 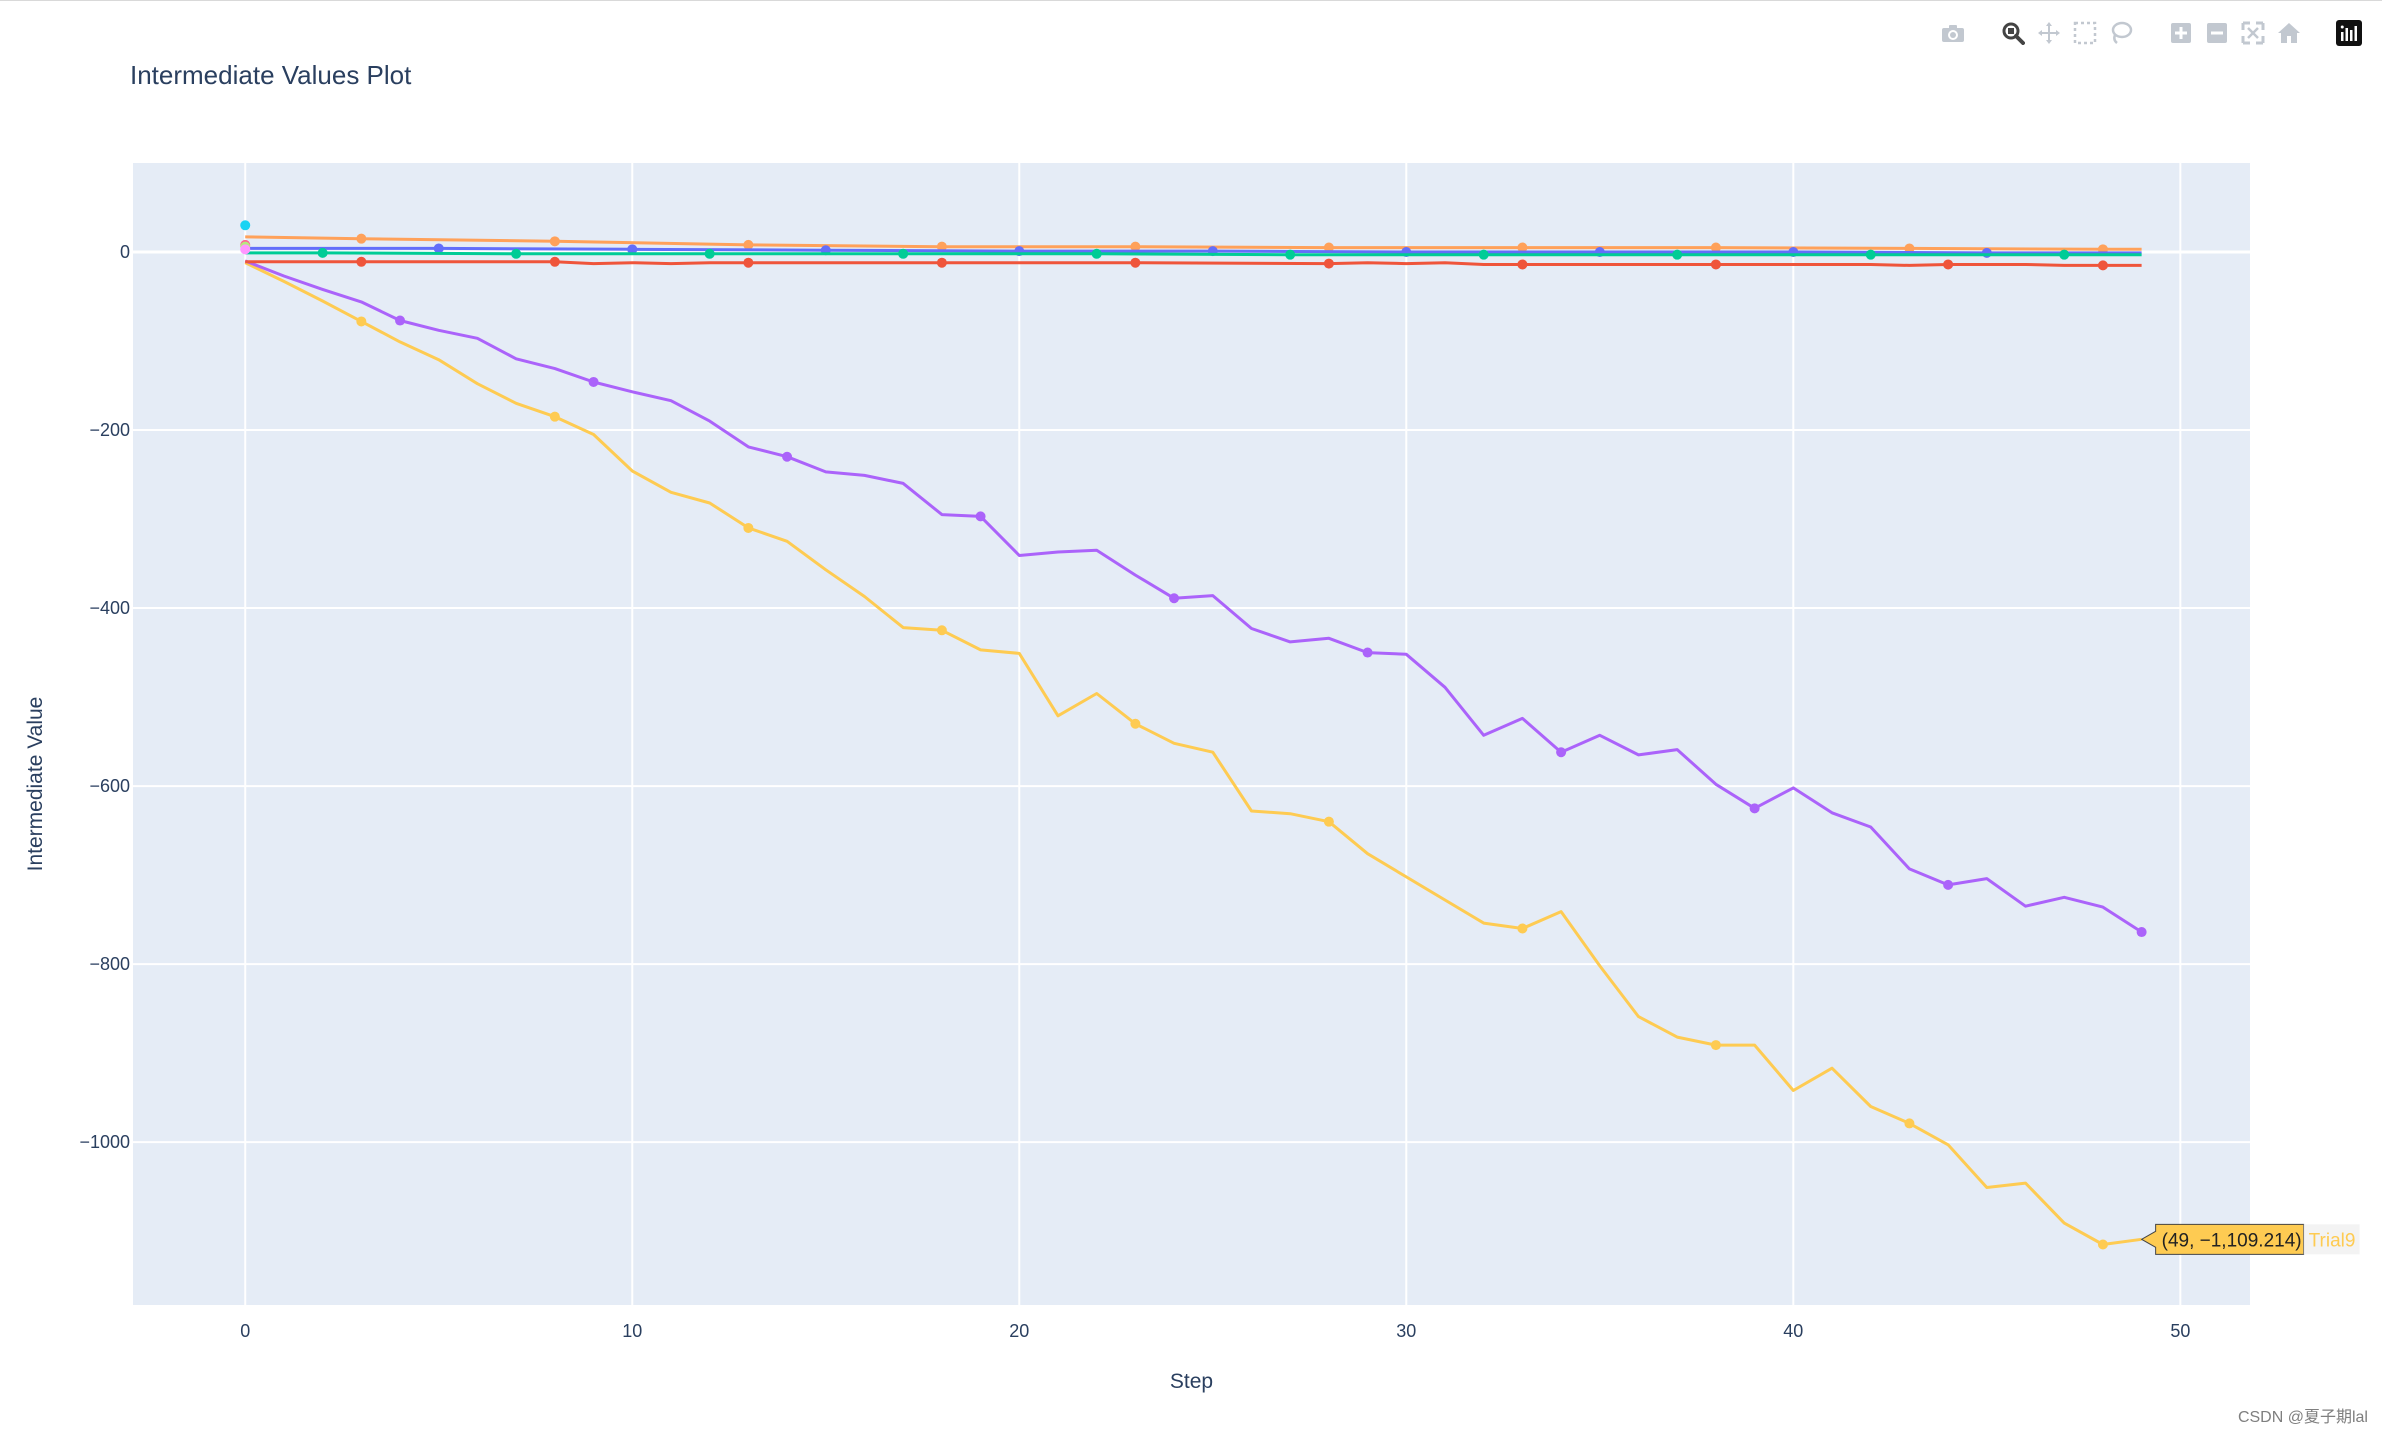 I want to click on y-tick-label: −200, so click(x=109, y=430).